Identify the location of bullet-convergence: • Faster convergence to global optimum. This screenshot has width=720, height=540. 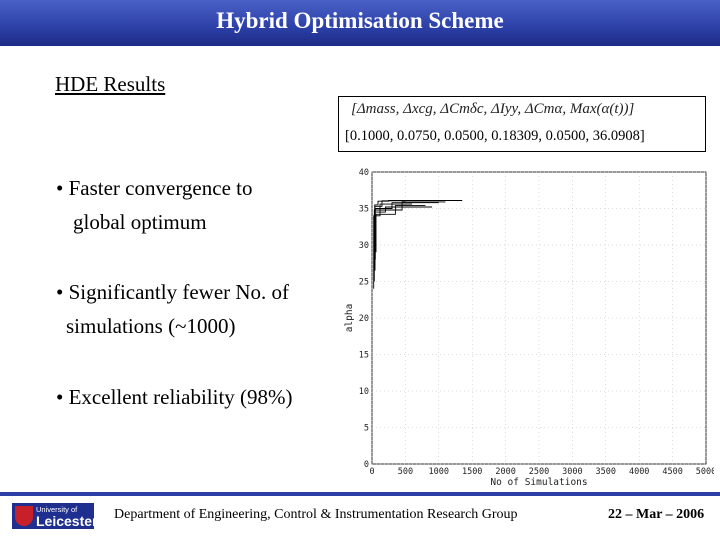
(154, 205).